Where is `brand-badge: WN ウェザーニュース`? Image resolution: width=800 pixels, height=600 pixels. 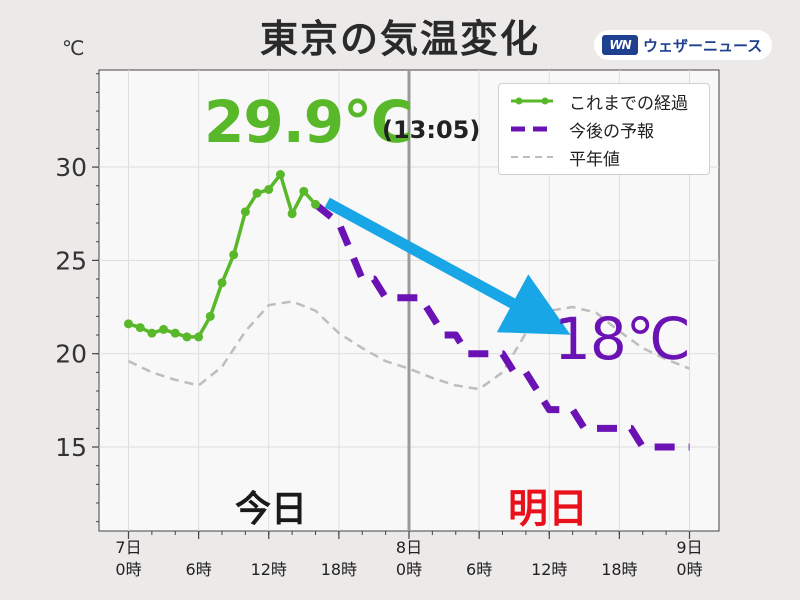 brand-badge: WN ウェザーニュース is located at coordinates (683, 45).